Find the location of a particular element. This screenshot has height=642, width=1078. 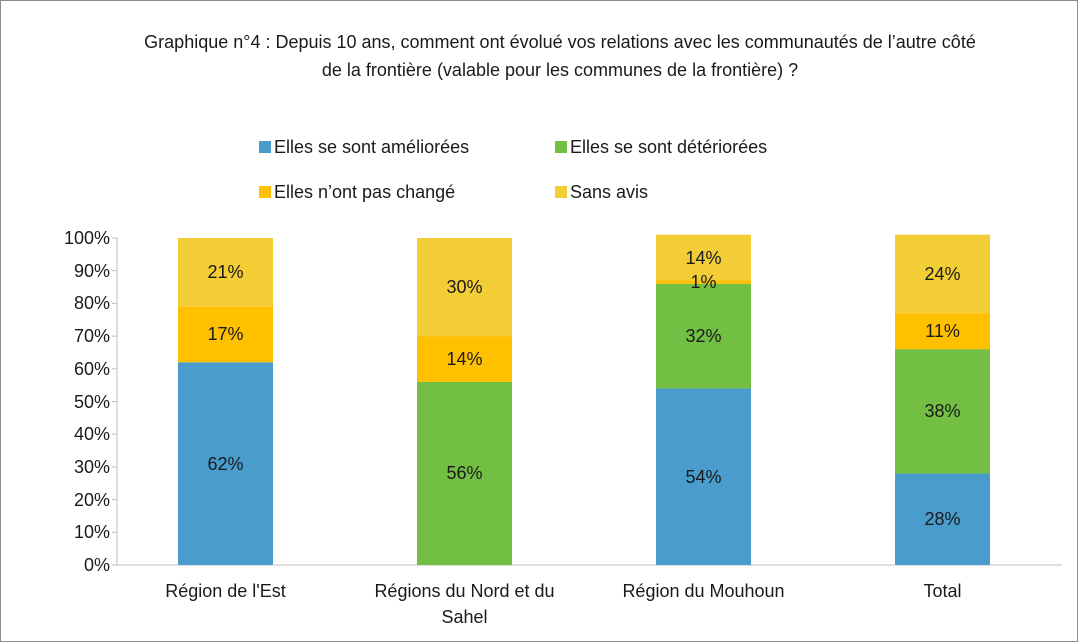

y-tick-label: 40% is located at coordinates (91, 434).